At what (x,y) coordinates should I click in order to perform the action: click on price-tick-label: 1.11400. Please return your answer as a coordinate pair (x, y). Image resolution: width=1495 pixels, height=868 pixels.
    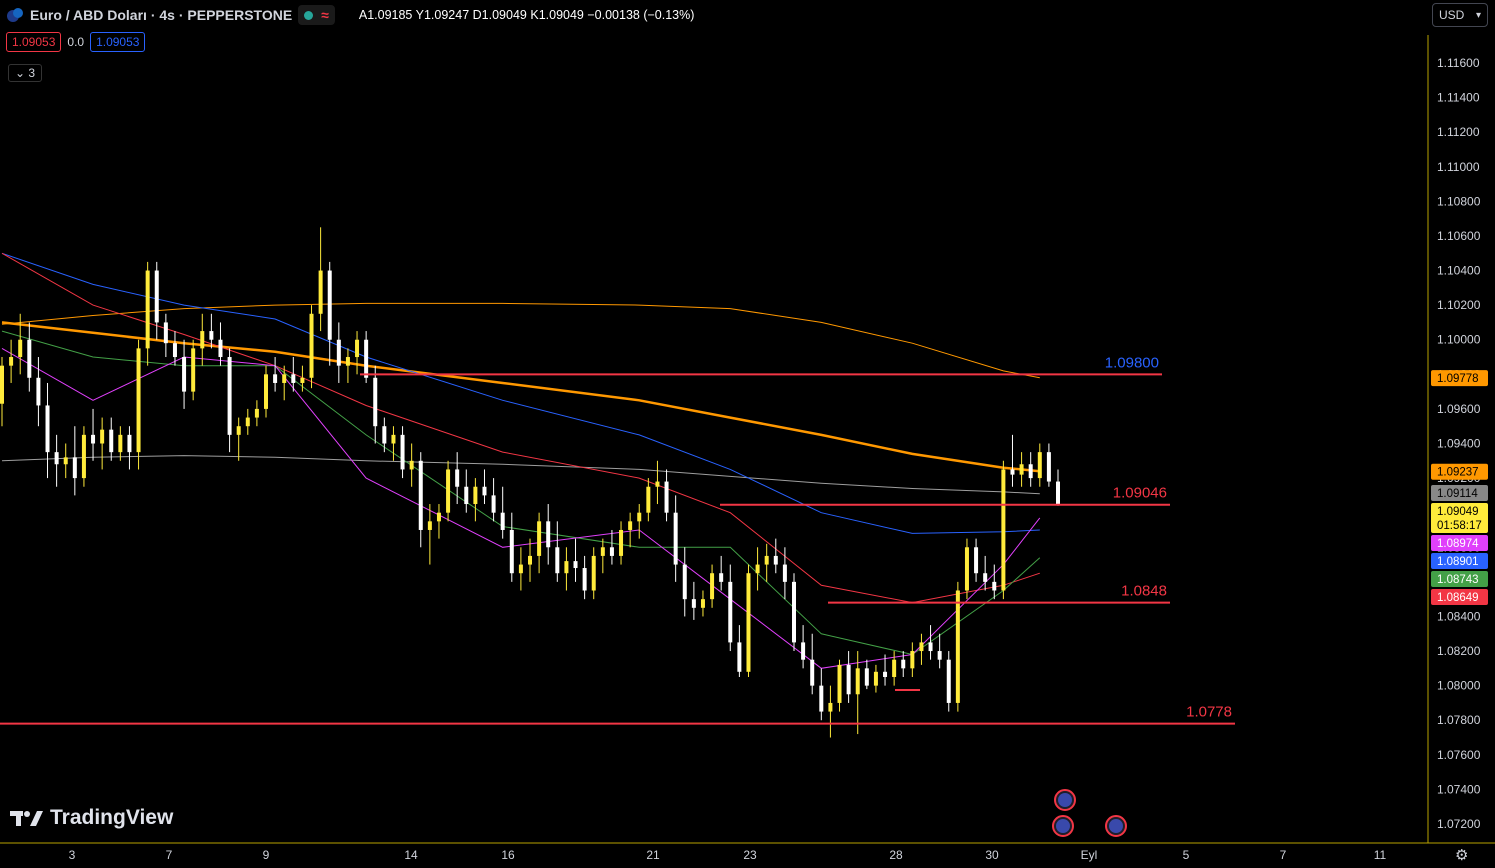
    Looking at the image, I should click on (1458, 98).